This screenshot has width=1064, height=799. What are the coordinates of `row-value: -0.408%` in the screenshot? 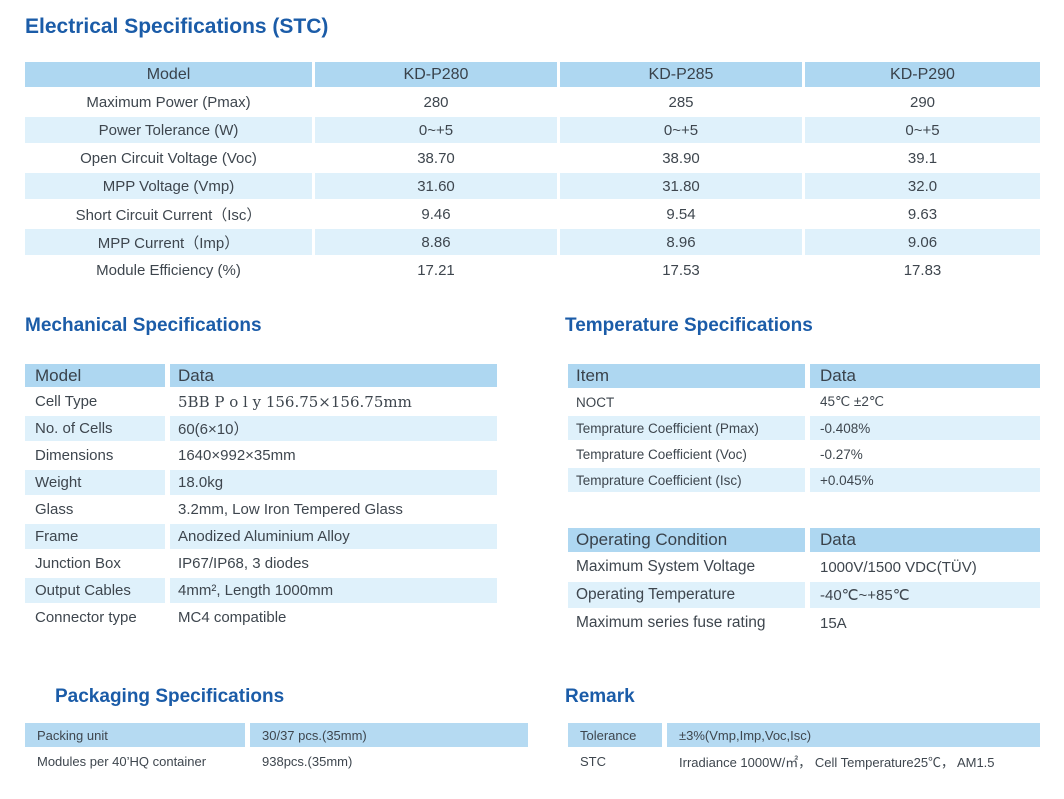 It's located at (925, 428).